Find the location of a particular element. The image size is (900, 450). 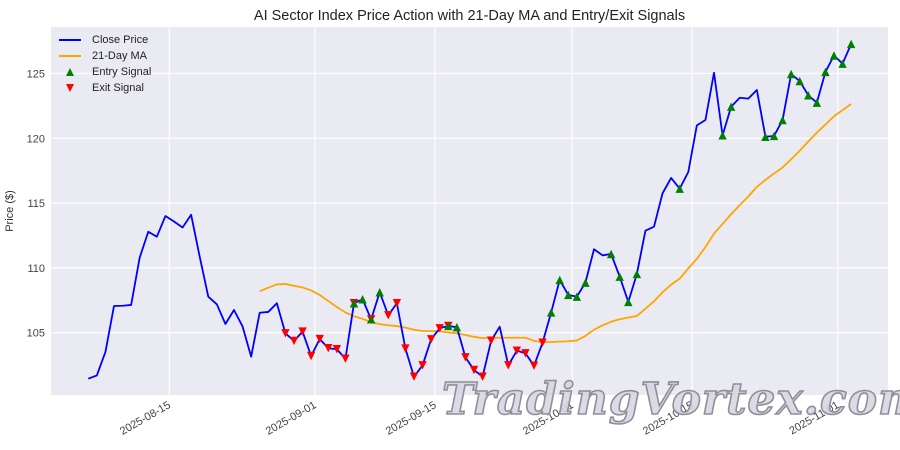

x-tick-label: 2025-09-01 is located at coordinates (291, 418).